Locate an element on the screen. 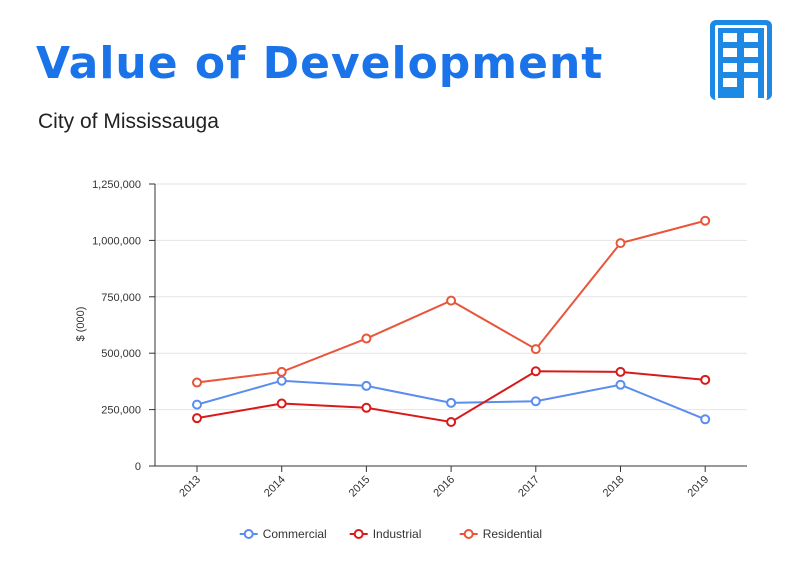  y-tick-label: 1,250,000 is located at coordinates (116, 185).